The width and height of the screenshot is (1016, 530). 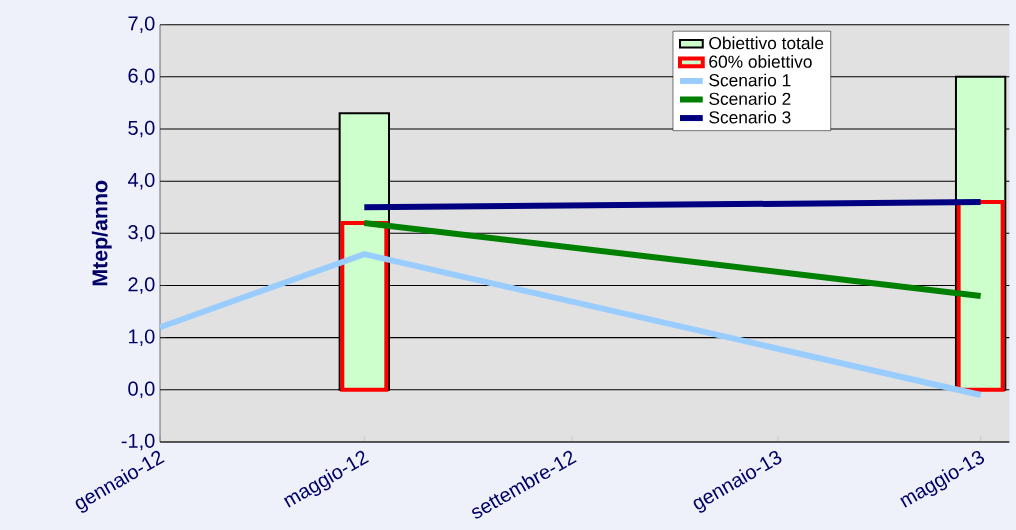 I want to click on y-tick-label: 6,0, so click(x=141, y=77).